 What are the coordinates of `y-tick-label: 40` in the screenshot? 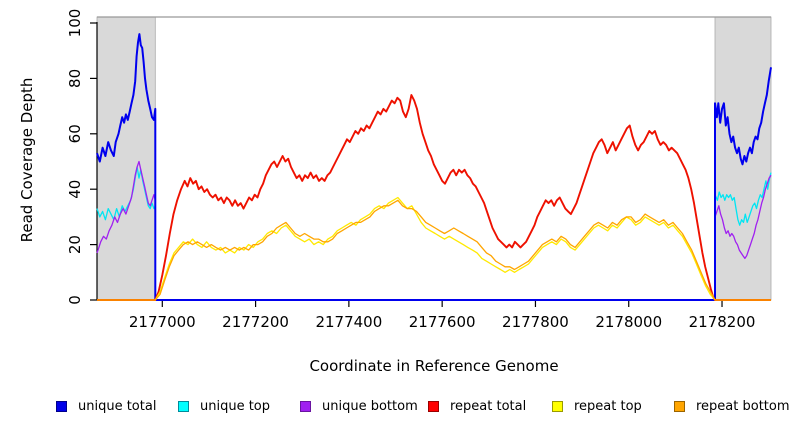 It's located at (75, 189).